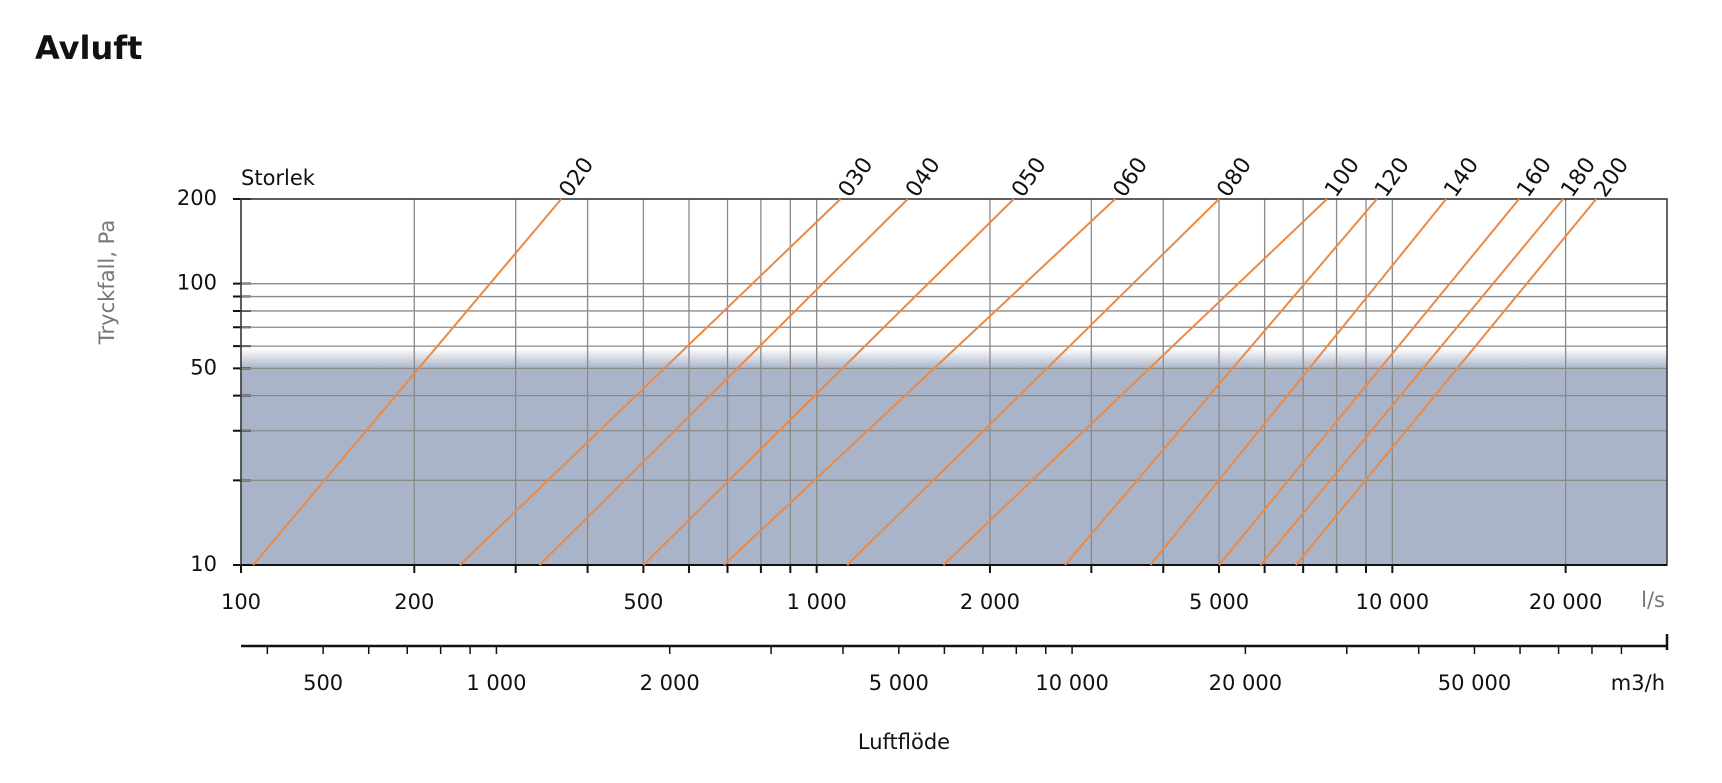 This screenshot has height=783, width=1722. What do you see at coordinates (643, 602) in the screenshot?
I see `x-tick-label: 500` at bounding box center [643, 602].